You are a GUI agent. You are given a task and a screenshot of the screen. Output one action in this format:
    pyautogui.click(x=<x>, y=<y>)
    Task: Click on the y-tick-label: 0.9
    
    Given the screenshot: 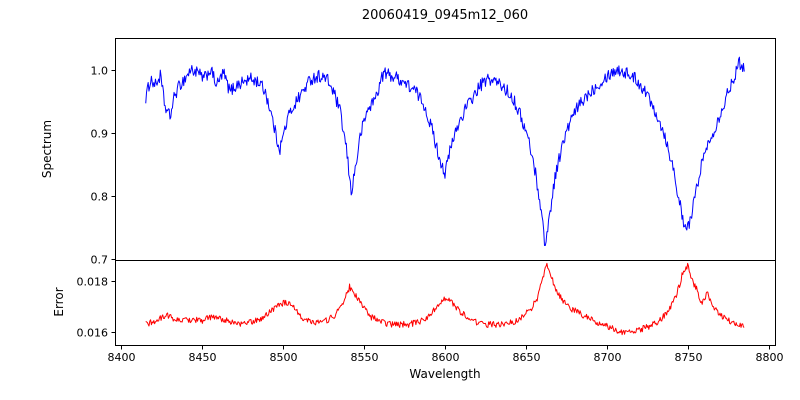 What is the action you would take?
    pyautogui.click(x=100, y=134)
    